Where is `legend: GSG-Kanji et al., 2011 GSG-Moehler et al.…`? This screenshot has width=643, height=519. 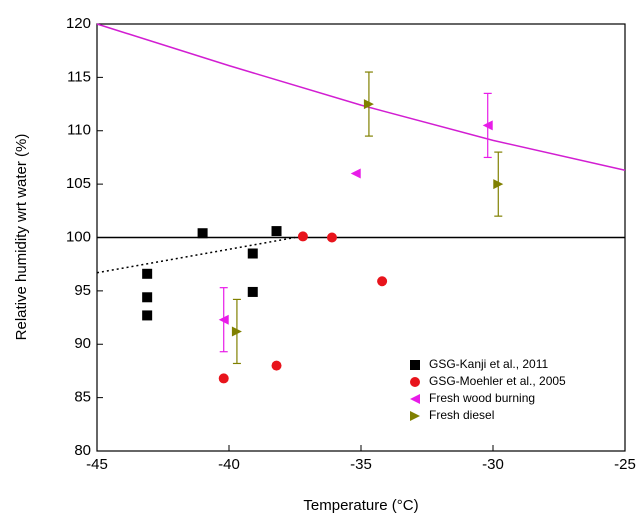
legend: GSG-Kanji et al., 2011 GSG-Moehler et al.… is located at coordinates (488, 389).